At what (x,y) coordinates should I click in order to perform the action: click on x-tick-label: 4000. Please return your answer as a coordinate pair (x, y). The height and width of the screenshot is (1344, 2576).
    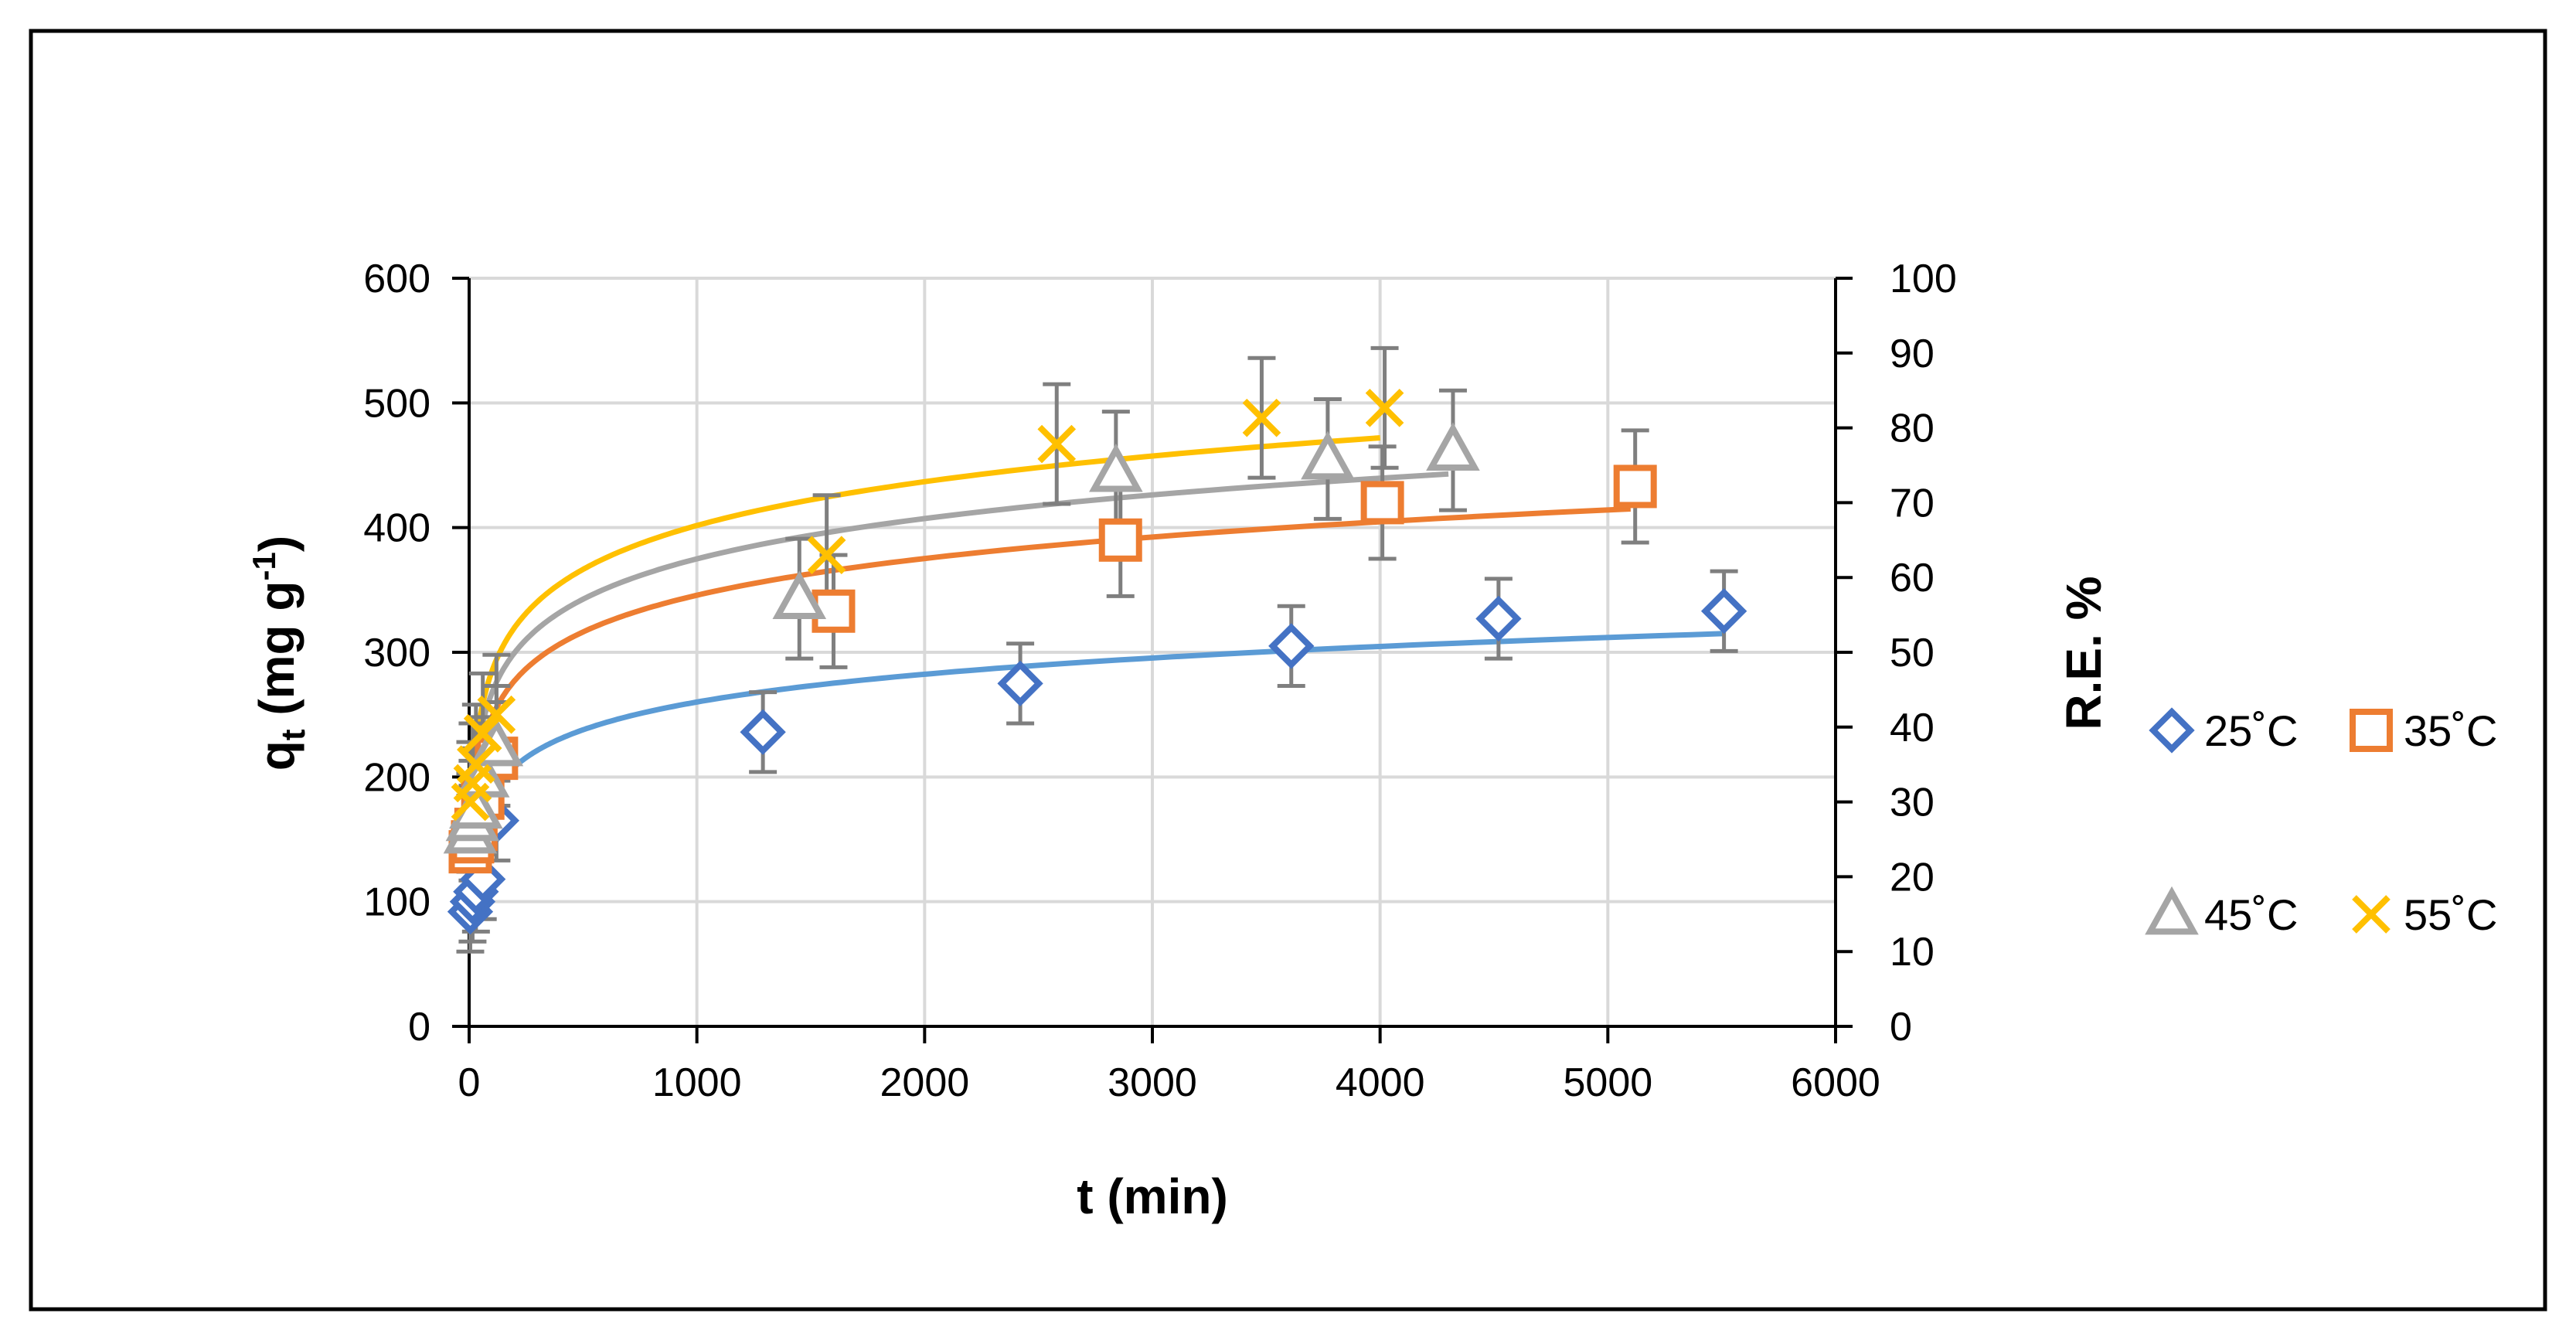
    Looking at the image, I should click on (1380, 1082).